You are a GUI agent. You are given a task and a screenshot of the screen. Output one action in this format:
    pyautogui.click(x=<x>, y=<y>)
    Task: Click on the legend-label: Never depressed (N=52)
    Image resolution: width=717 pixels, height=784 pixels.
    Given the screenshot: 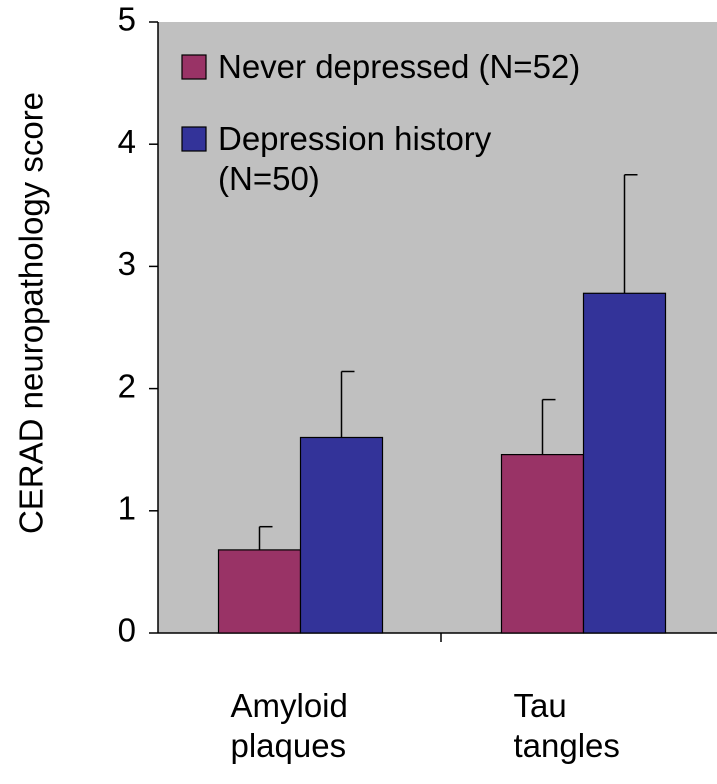 What is the action you would take?
    pyautogui.click(x=399, y=66)
    